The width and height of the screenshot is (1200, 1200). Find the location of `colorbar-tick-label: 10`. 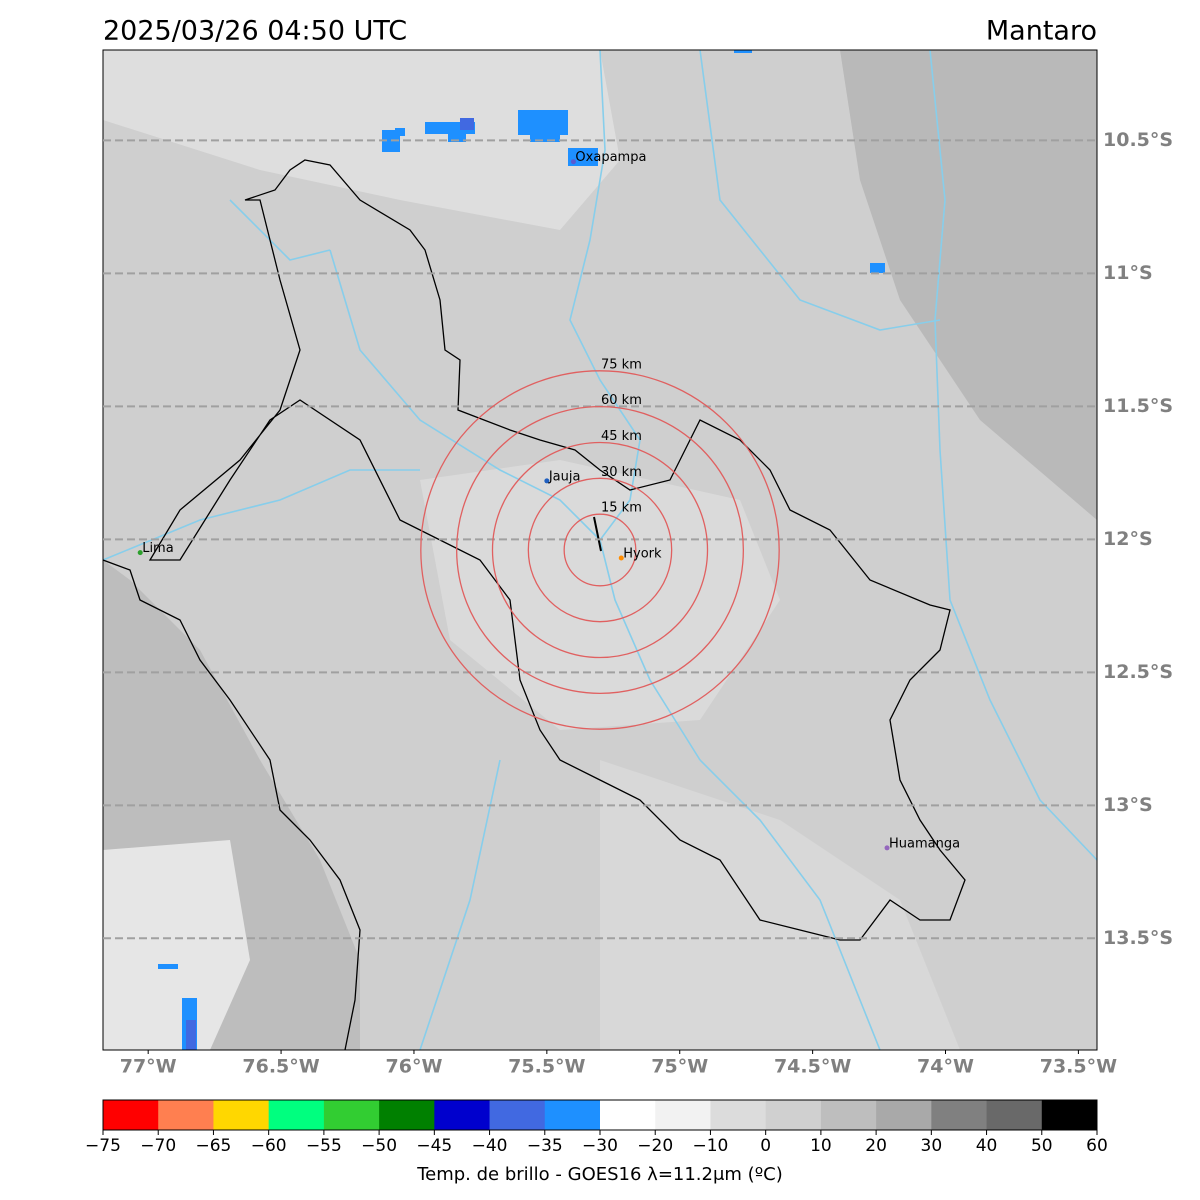

colorbar-tick-label: 10 is located at coordinates (821, 1146).